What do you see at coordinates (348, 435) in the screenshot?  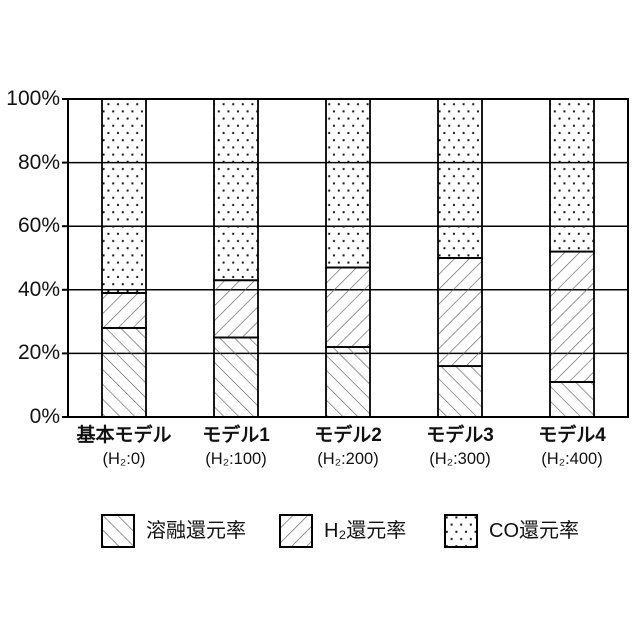 I see `category-name: モデル2` at bounding box center [348, 435].